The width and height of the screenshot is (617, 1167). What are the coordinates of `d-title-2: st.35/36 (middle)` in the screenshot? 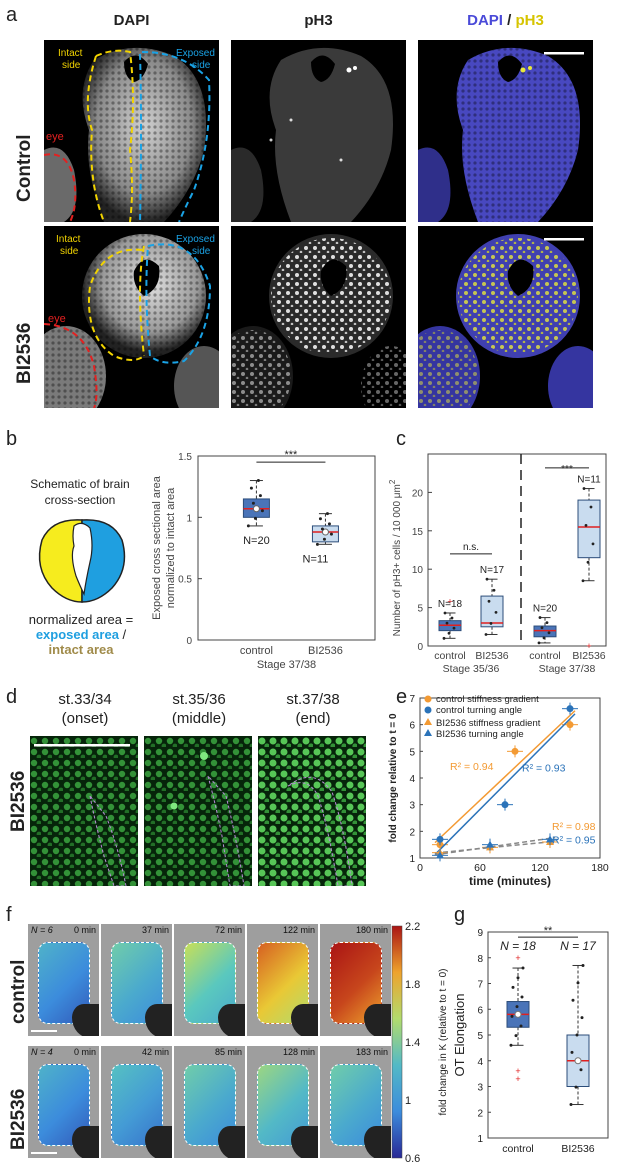 It's located at (199, 709).